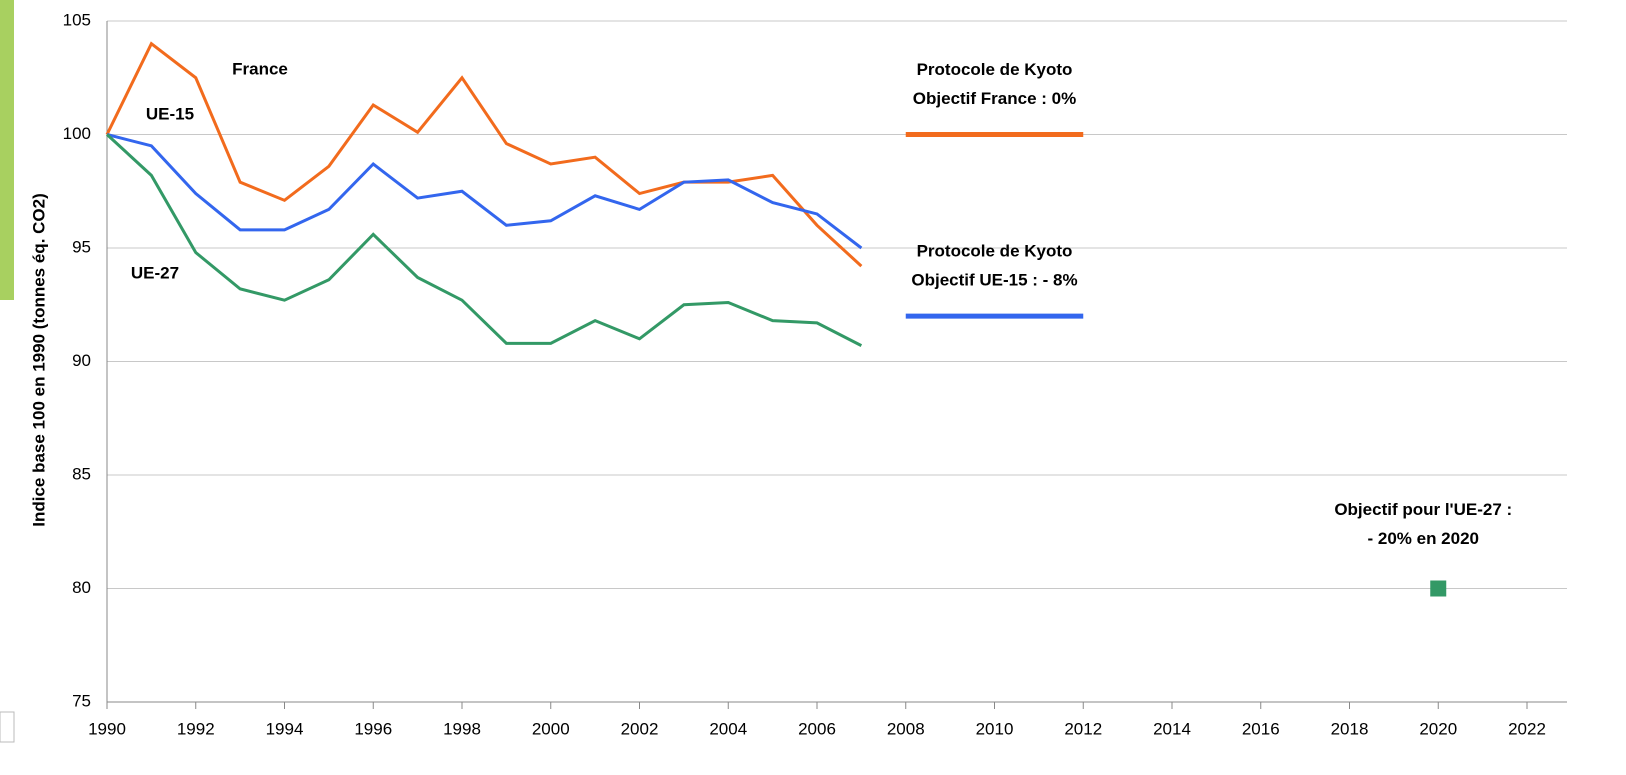 The width and height of the screenshot is (1626, 775). I want to click on x-tick-label: 2008, so click(906, 728).